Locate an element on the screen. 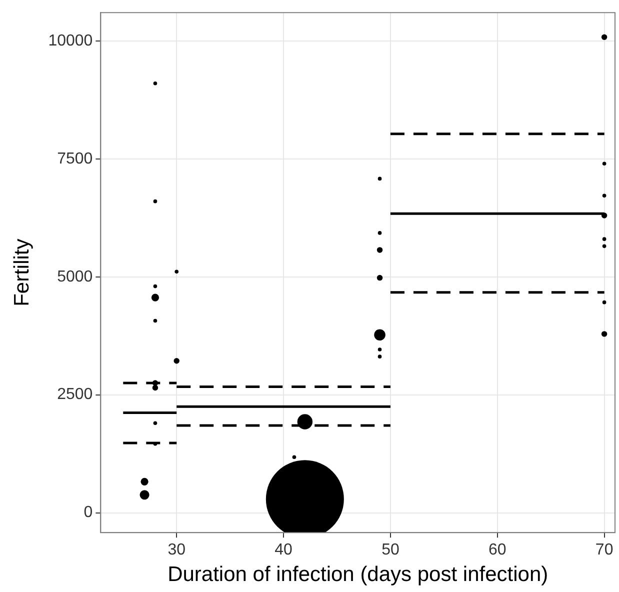 The width and height of the screenshot is (619, 592). x-tick-label: 30 is located at coordinates (177, 550).